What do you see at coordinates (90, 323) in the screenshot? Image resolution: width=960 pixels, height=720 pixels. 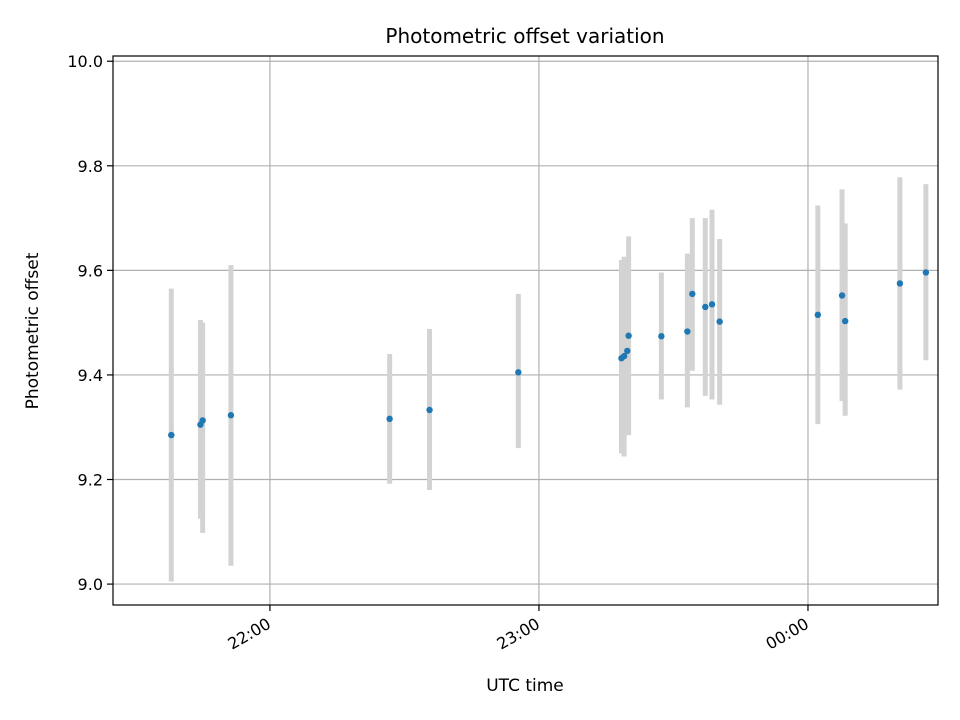 I see `y-axis-ticks: 9.0 9.2 9.4 9.6 9.8 10.0` at bounding box center [90, 323].